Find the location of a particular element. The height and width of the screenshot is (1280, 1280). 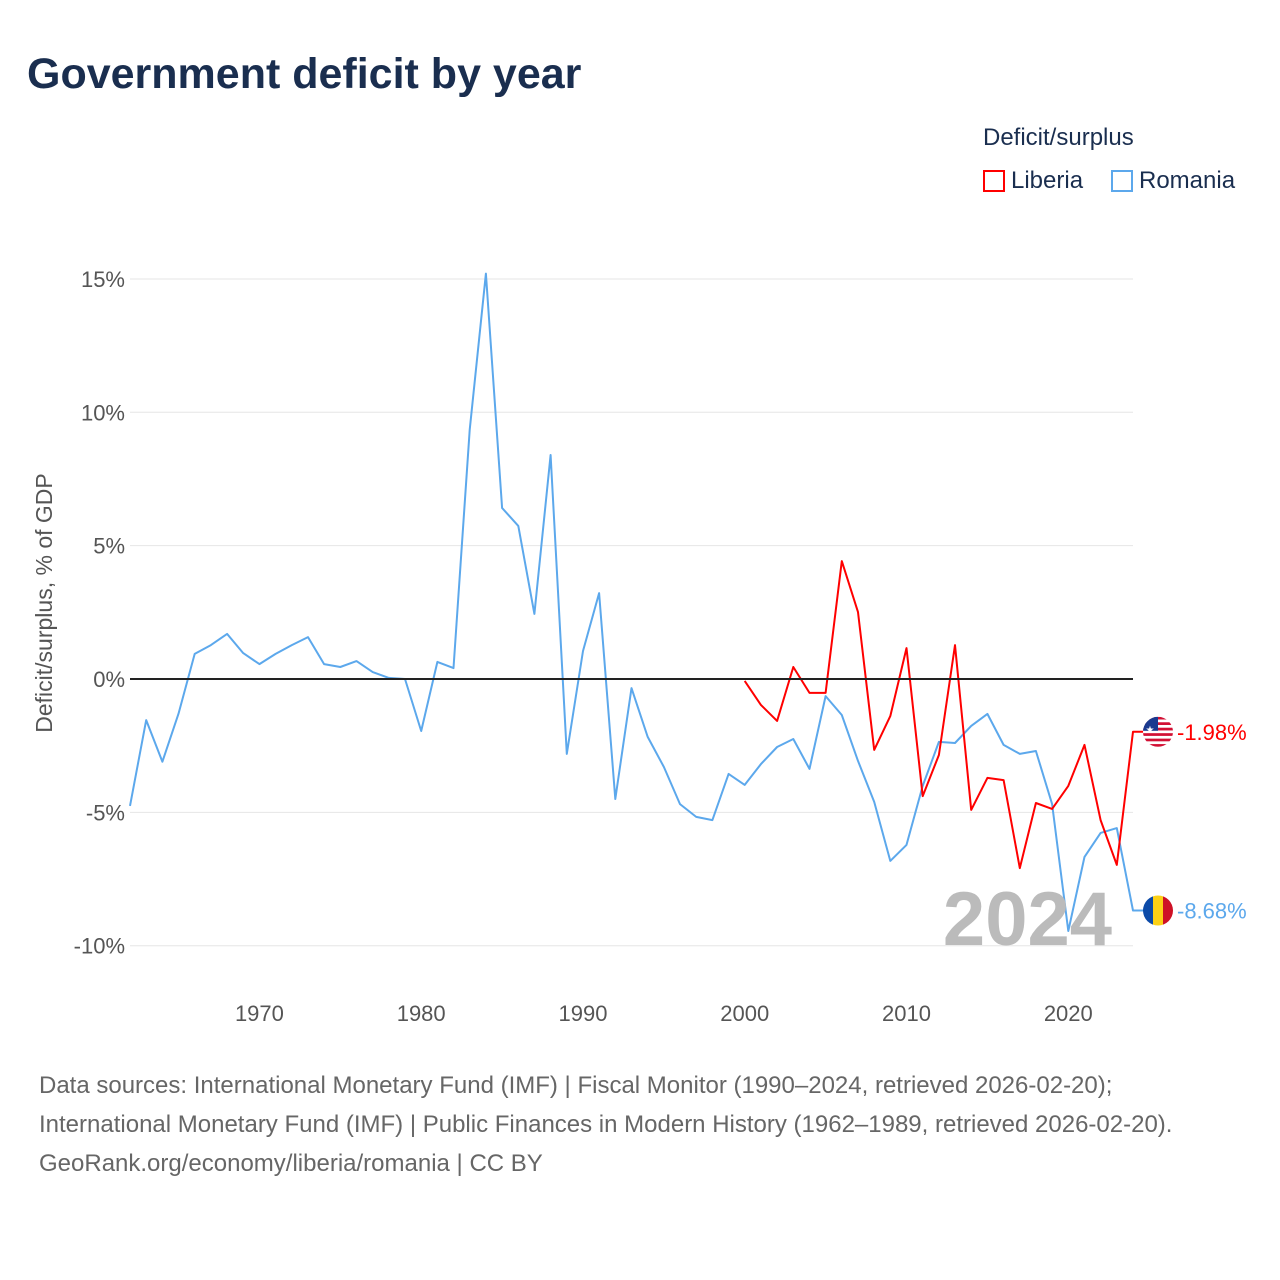

x-tick-label: 1980 is located at coordinates (421, 1013).